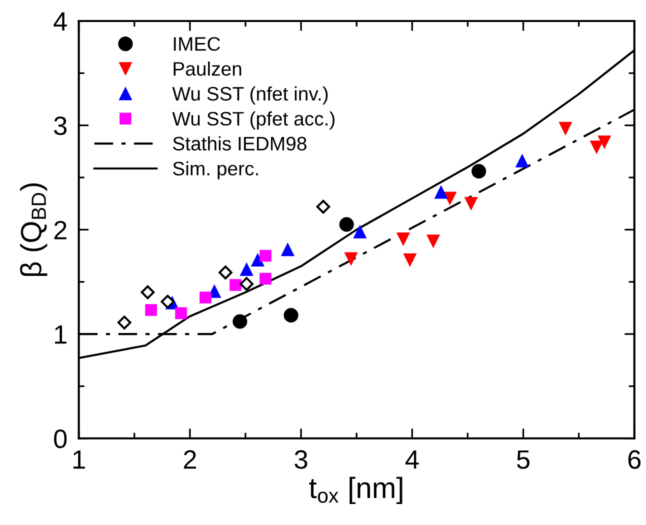 The image size is (646, 525). I want to click on x-tick-label: 1, so click(79, 459).